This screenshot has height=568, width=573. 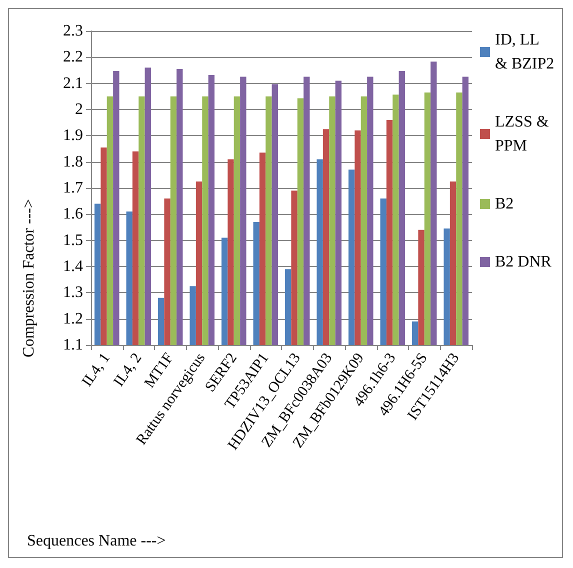 I want to click on y-tick-label: 1.6, so click(x=73, y=214).